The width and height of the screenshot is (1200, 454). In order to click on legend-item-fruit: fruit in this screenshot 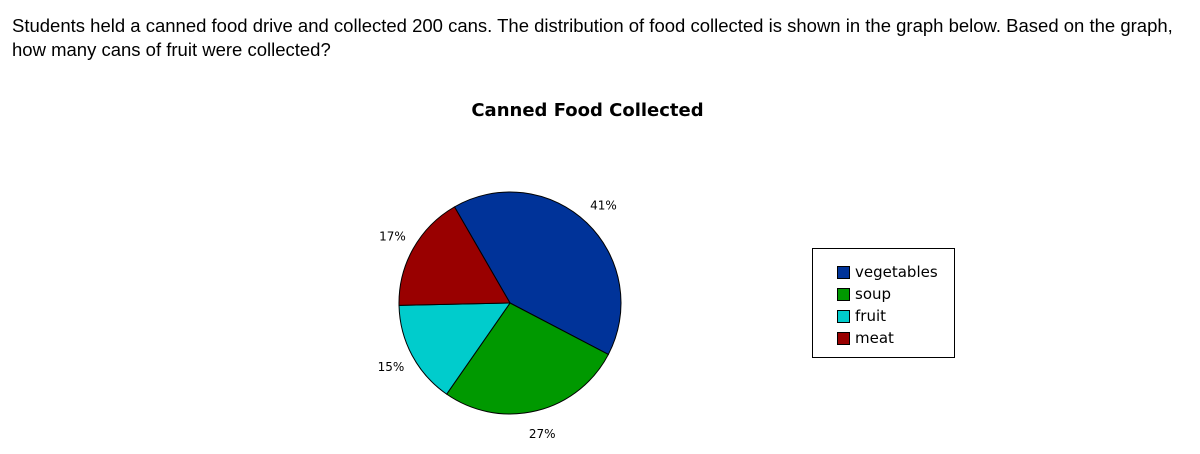, I will do `click(883, 316)`.